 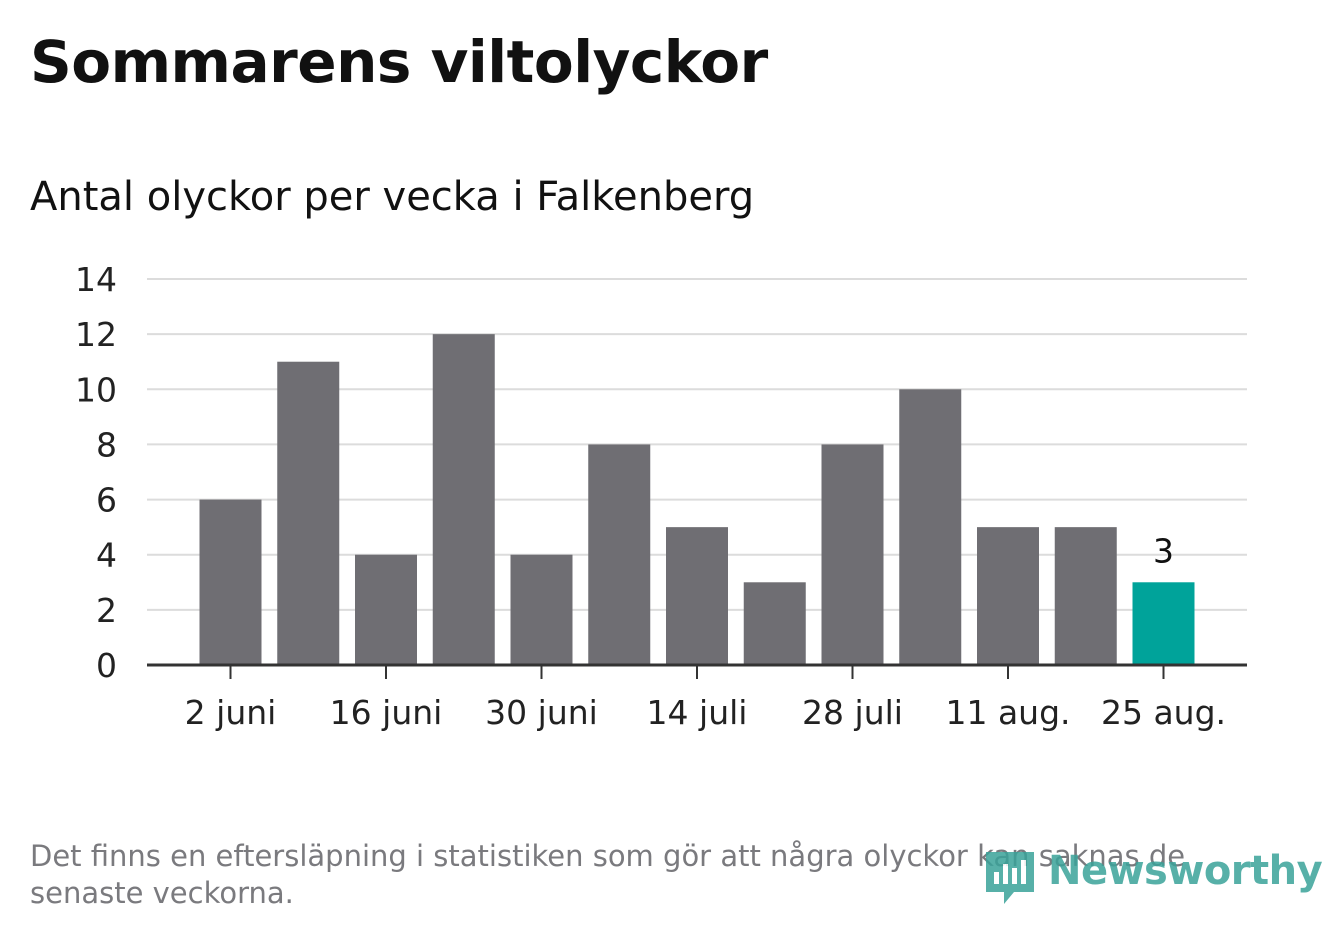 I want to click on y-tick-label: 0, so click(x=106, y=665).